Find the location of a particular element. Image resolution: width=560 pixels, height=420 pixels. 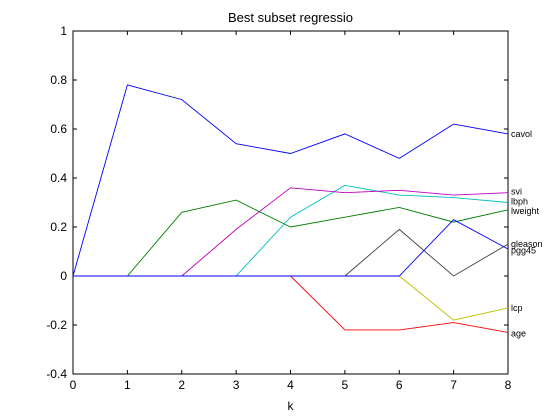

series-end-label: cavol is located at coordinates (521, 134).